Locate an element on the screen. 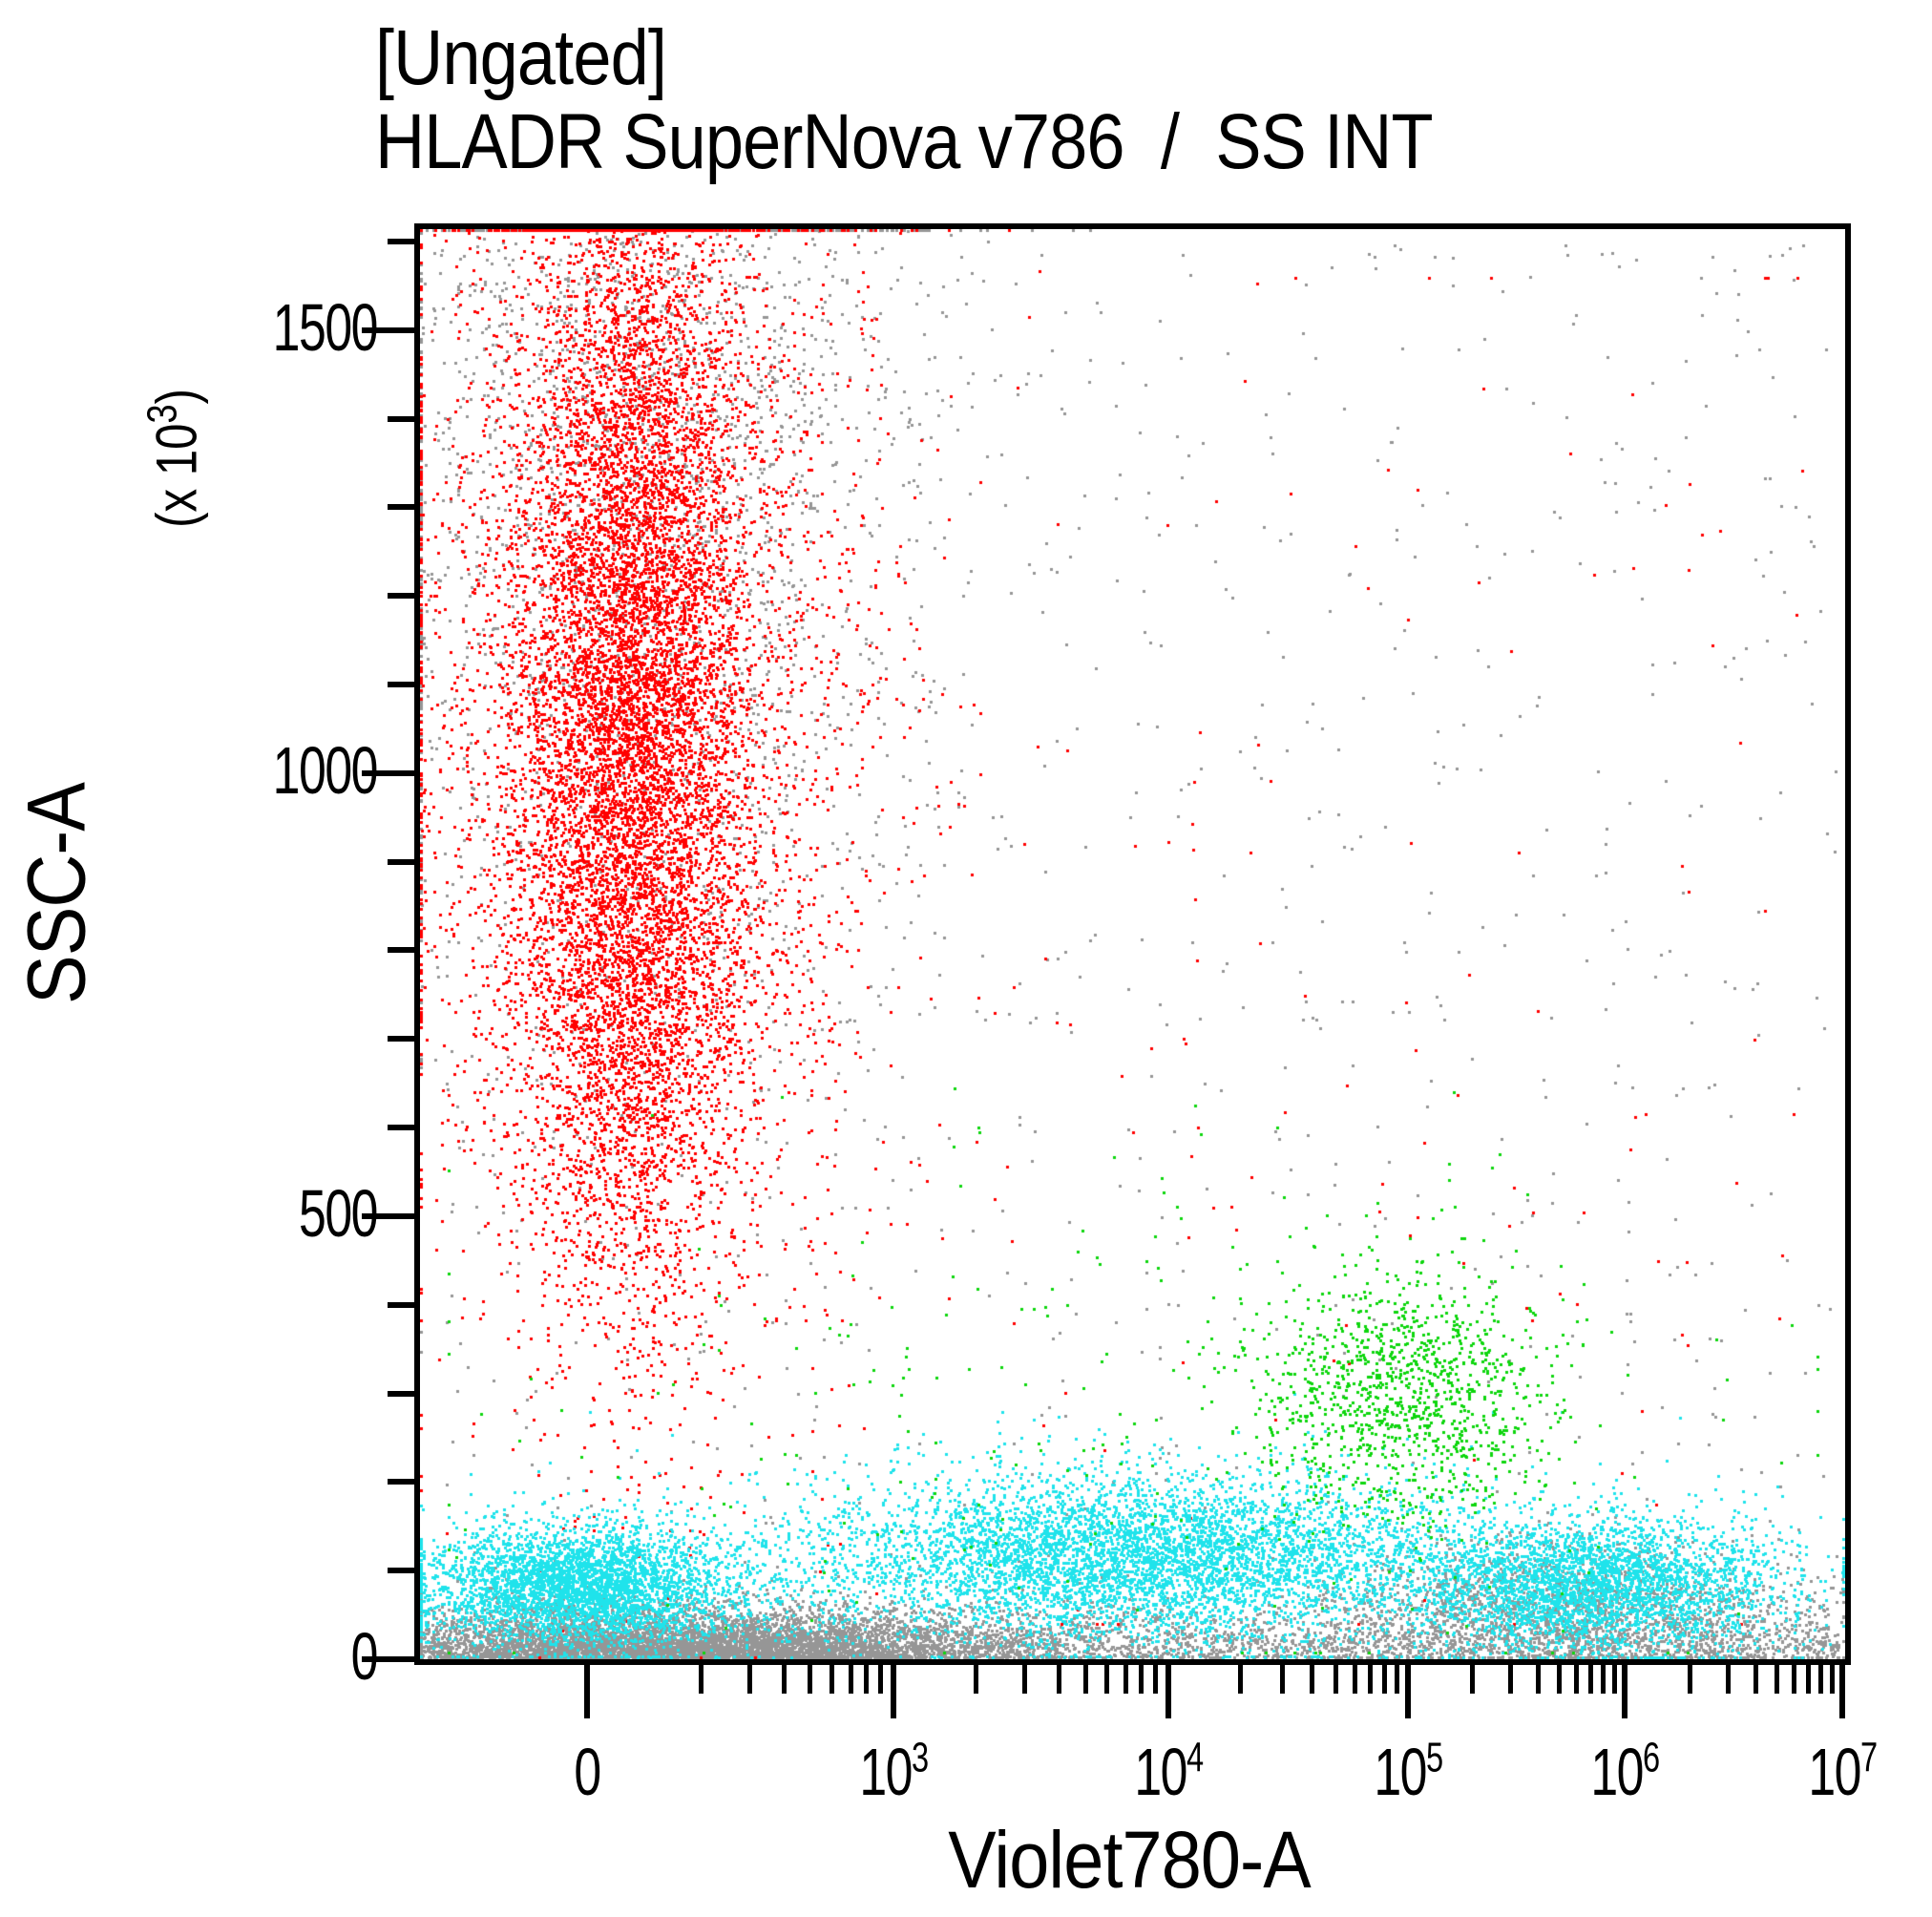 This screenshot has width=1932, height=1917. x-tick-label: 10⁶ is located at coordinates (1624, 1771).